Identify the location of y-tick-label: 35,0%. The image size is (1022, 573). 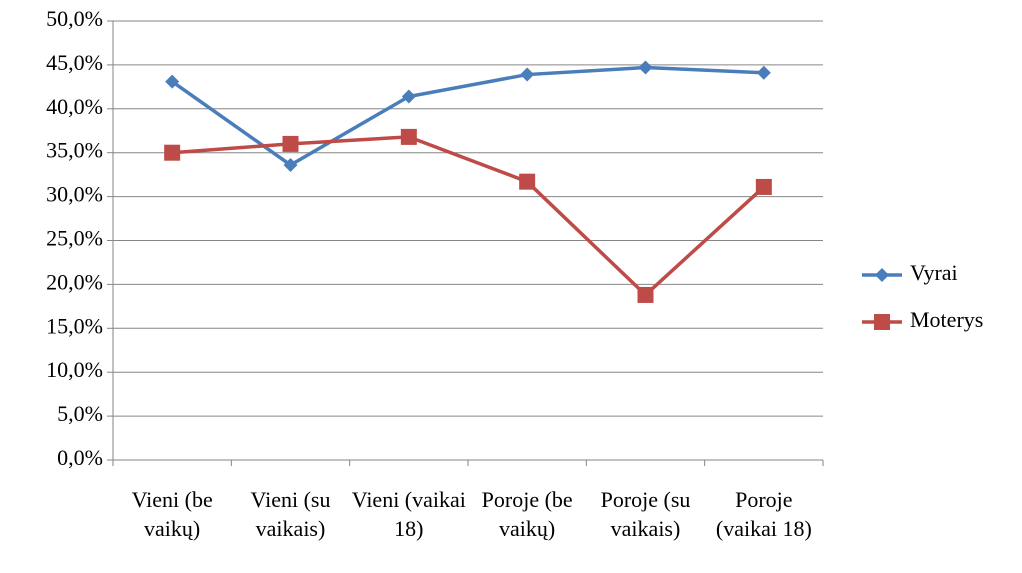
(74, 150).